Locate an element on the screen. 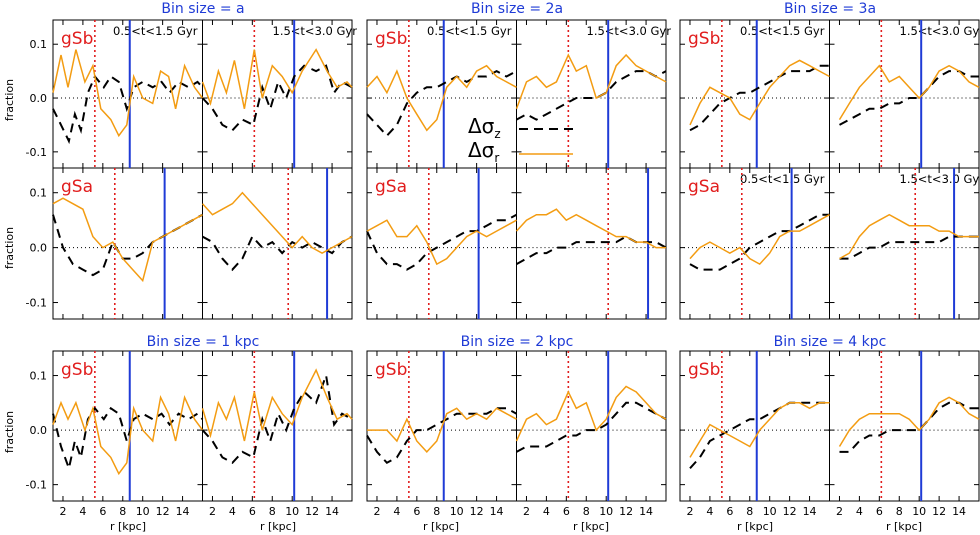 The width and height of the screenshot is (980, 535). title-bin-a: Bin size = a is located at coordinates (202, 9).